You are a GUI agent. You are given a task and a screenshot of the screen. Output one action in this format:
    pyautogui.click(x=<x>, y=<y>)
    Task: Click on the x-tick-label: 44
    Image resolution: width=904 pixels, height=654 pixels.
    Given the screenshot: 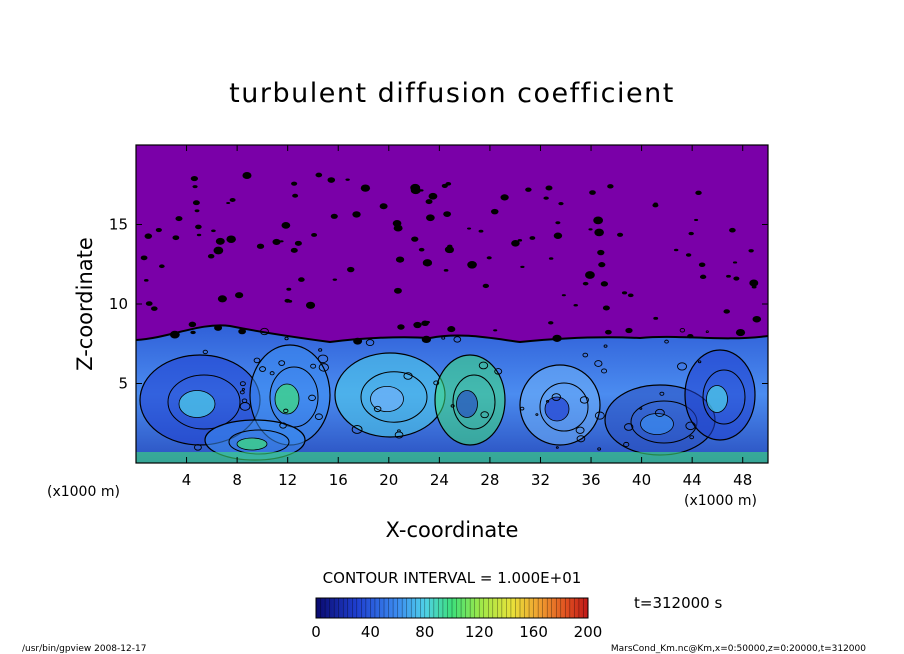 What is the action you would take?
    pyautogui.click(x=692, y=480)
    